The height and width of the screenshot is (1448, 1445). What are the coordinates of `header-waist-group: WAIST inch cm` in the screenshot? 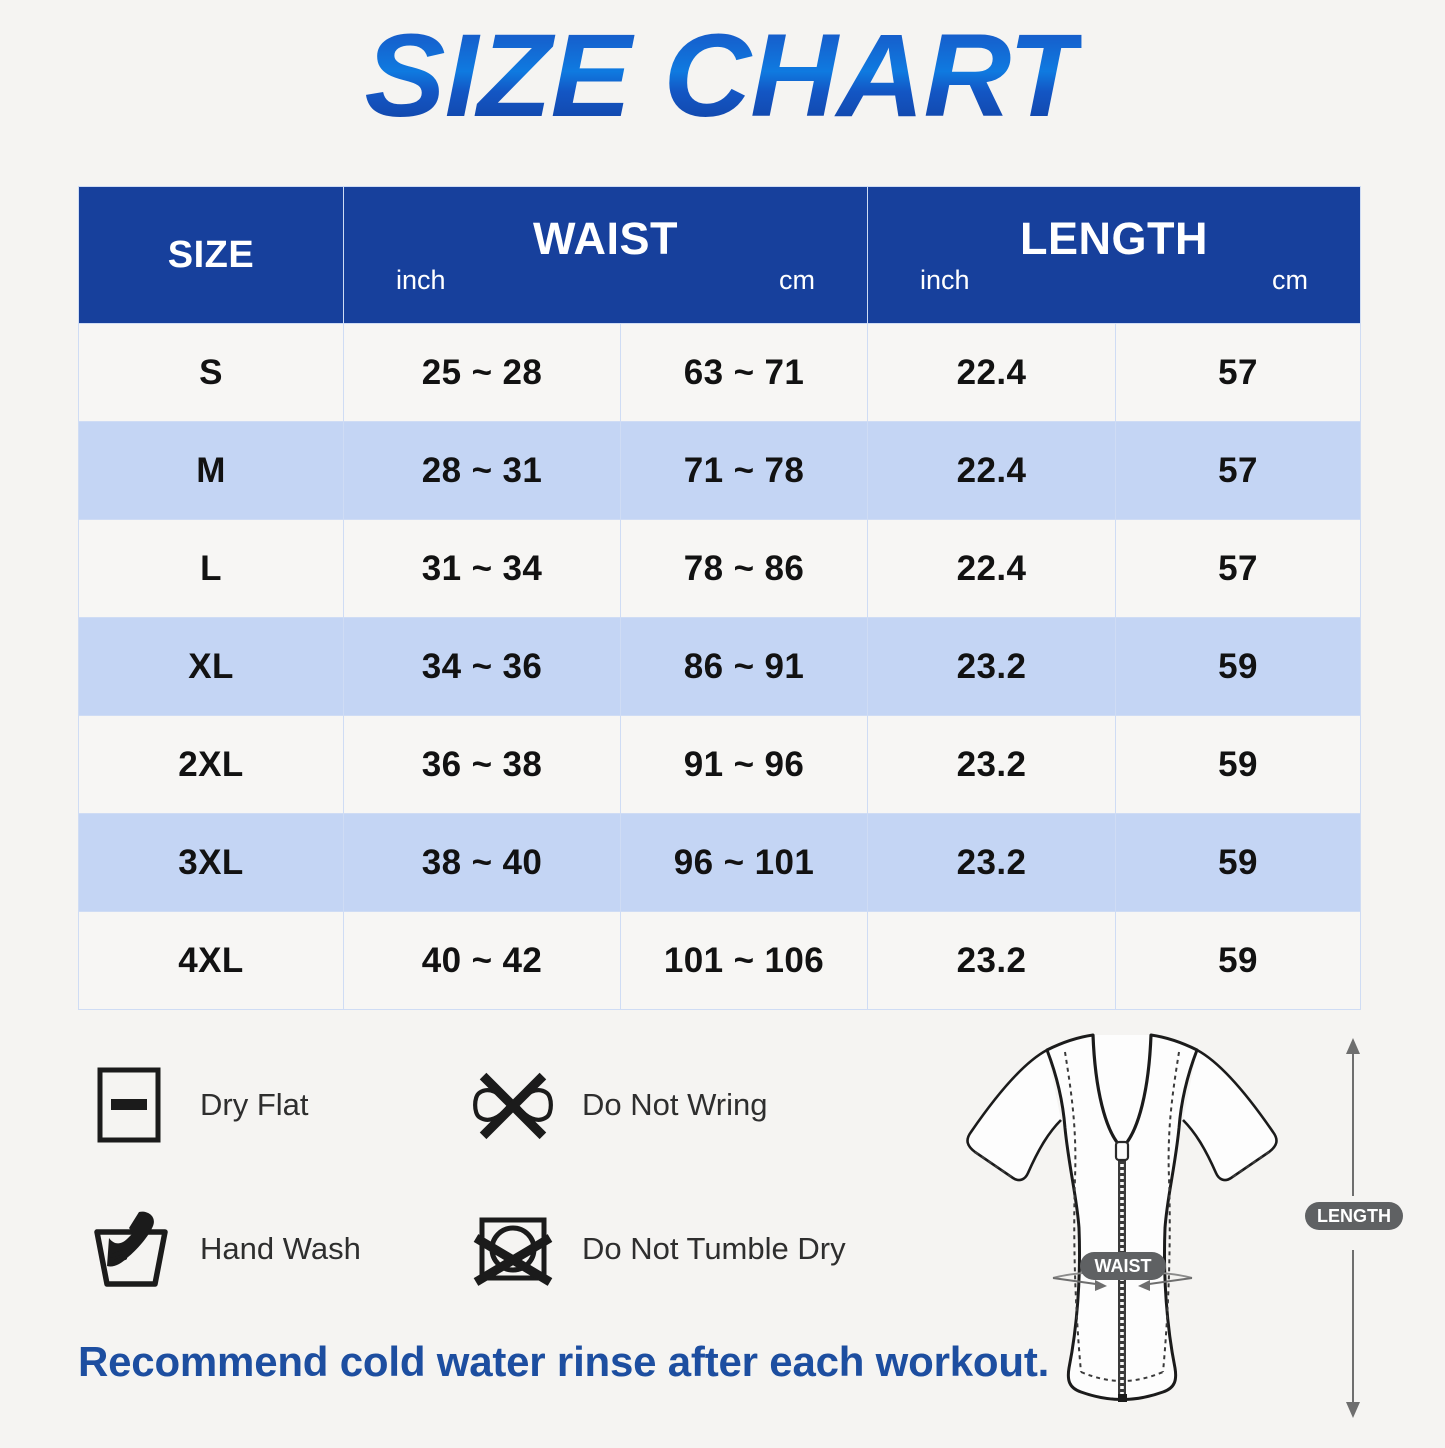 It's located at (605, 255).